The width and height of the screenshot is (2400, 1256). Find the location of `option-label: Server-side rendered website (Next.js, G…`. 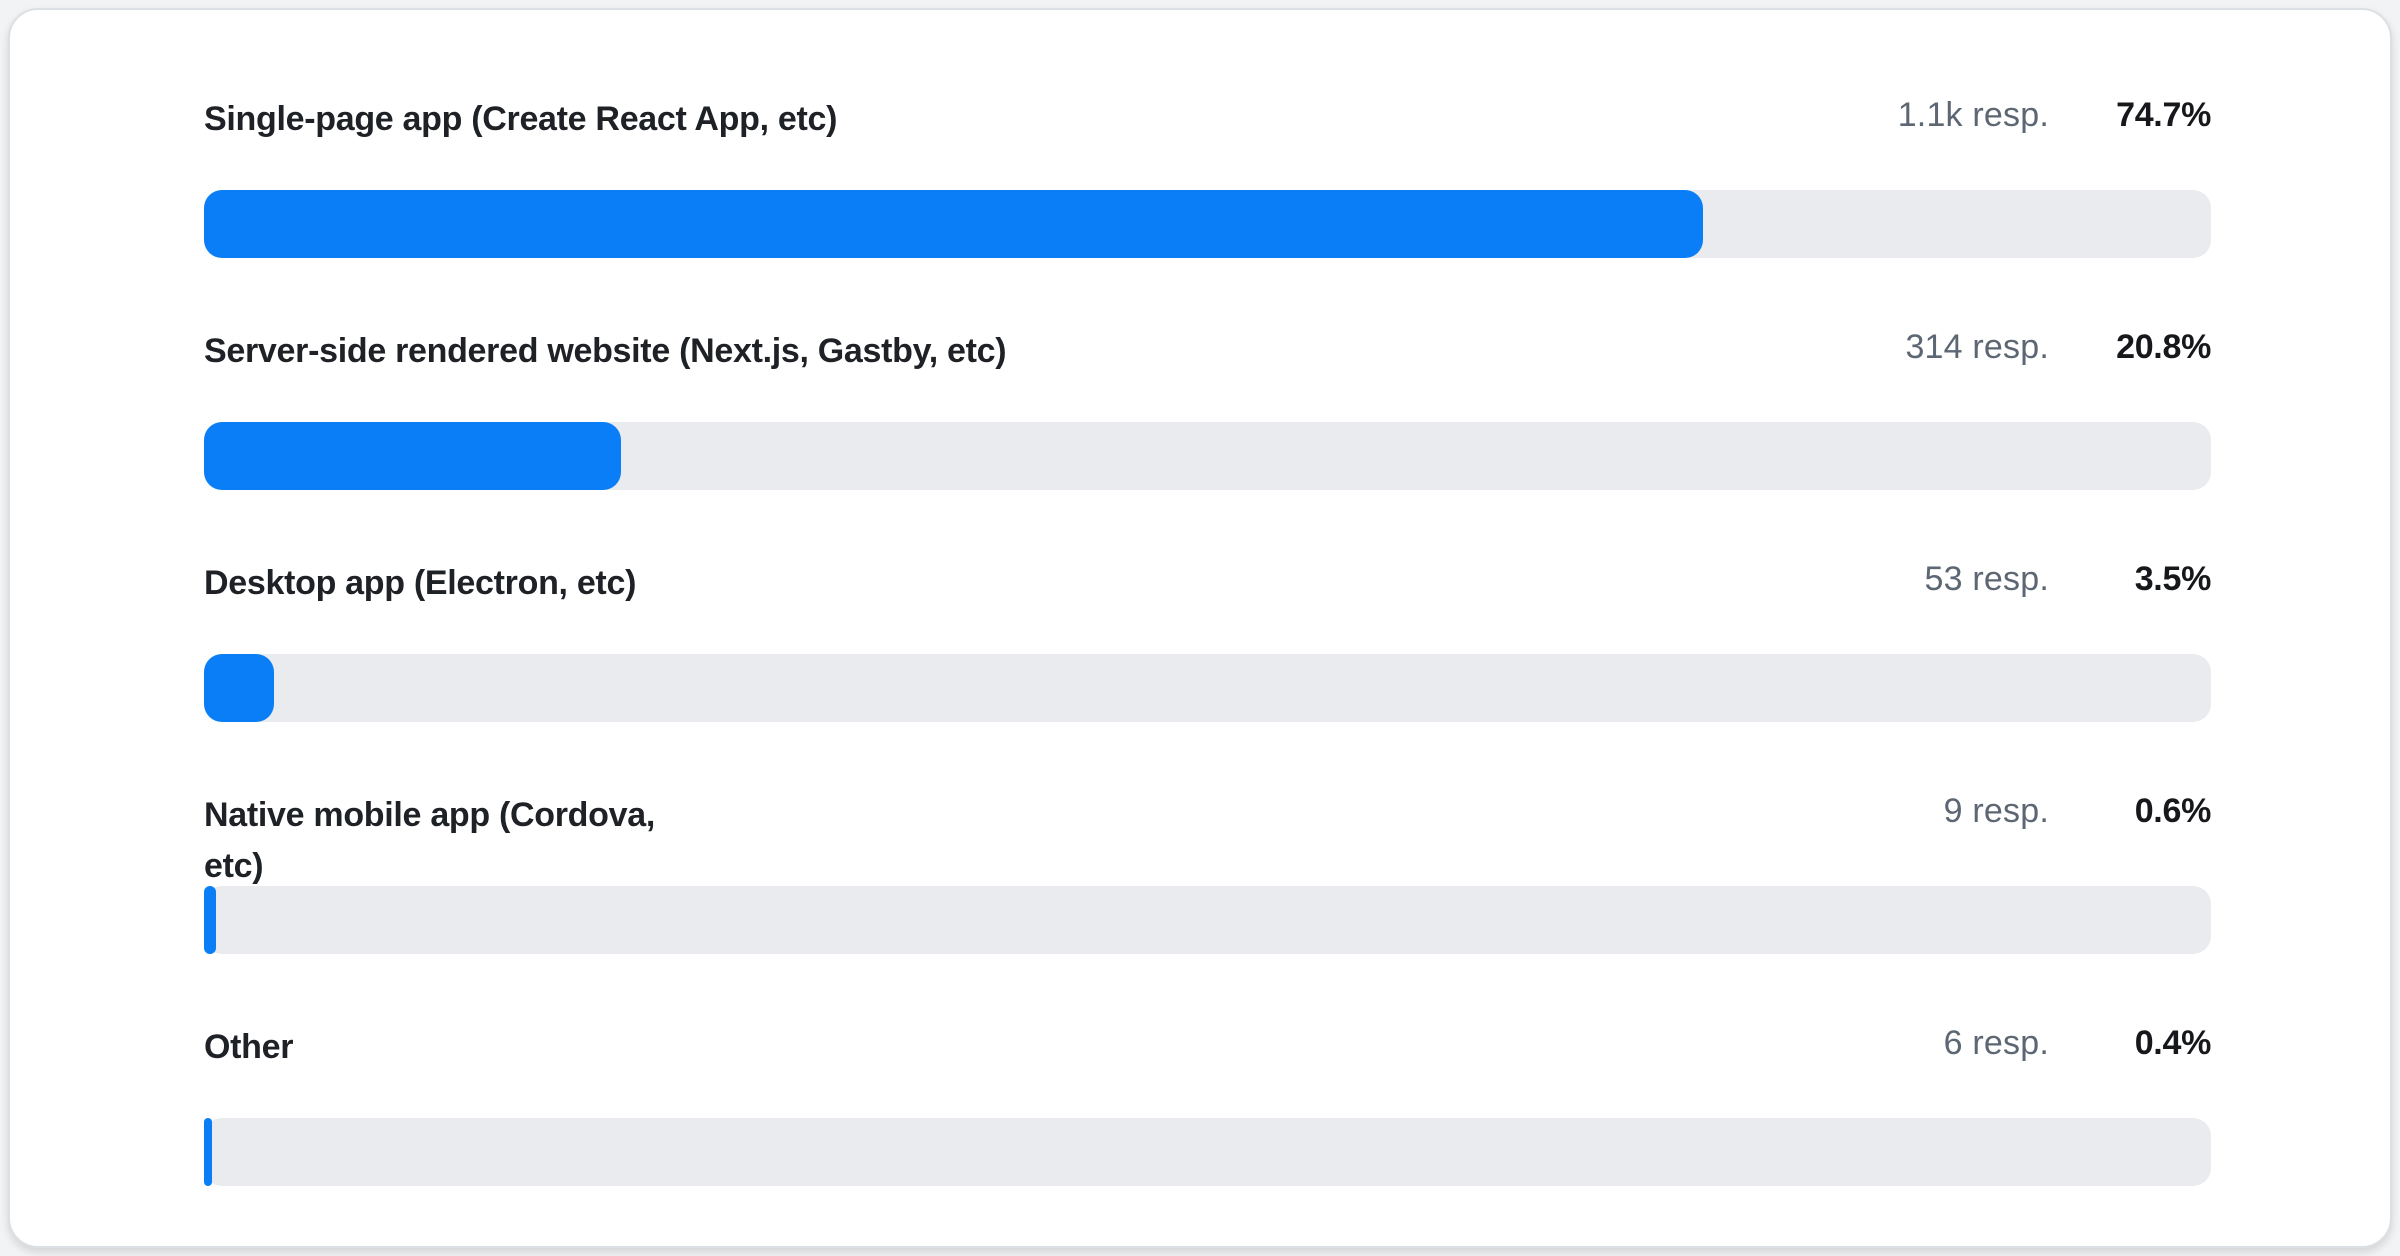

option-label: Server-side rendered website (Next.js, G… is located at coordinates (605, 351).